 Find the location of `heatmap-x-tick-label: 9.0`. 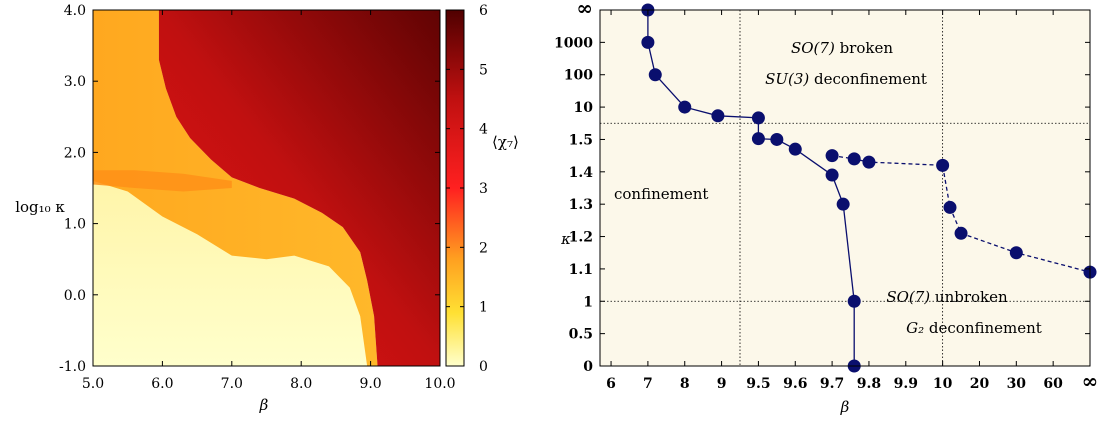

heatmap-x-tick-label: 9.0 is located at coordinates (370, 384).